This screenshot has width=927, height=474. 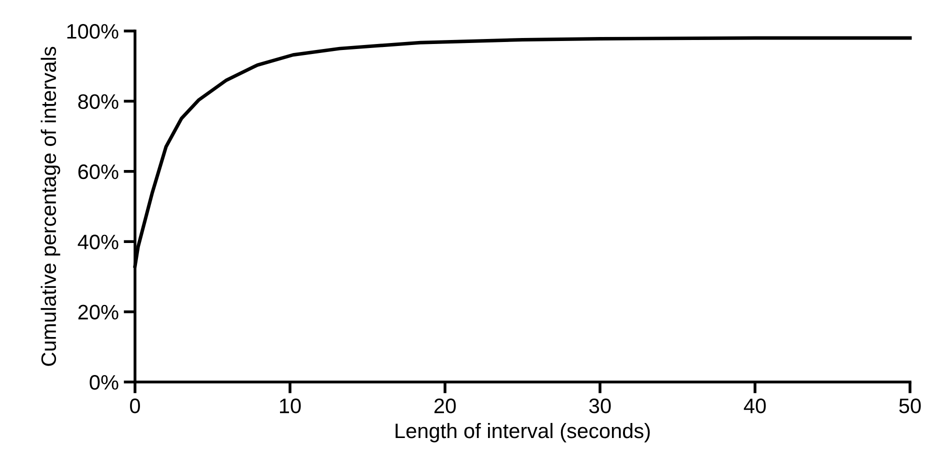 What do you see at coordinates (98, 101) in the screenshot?
I see `y-tick-label: 80%` at bounding box center [98, 101].